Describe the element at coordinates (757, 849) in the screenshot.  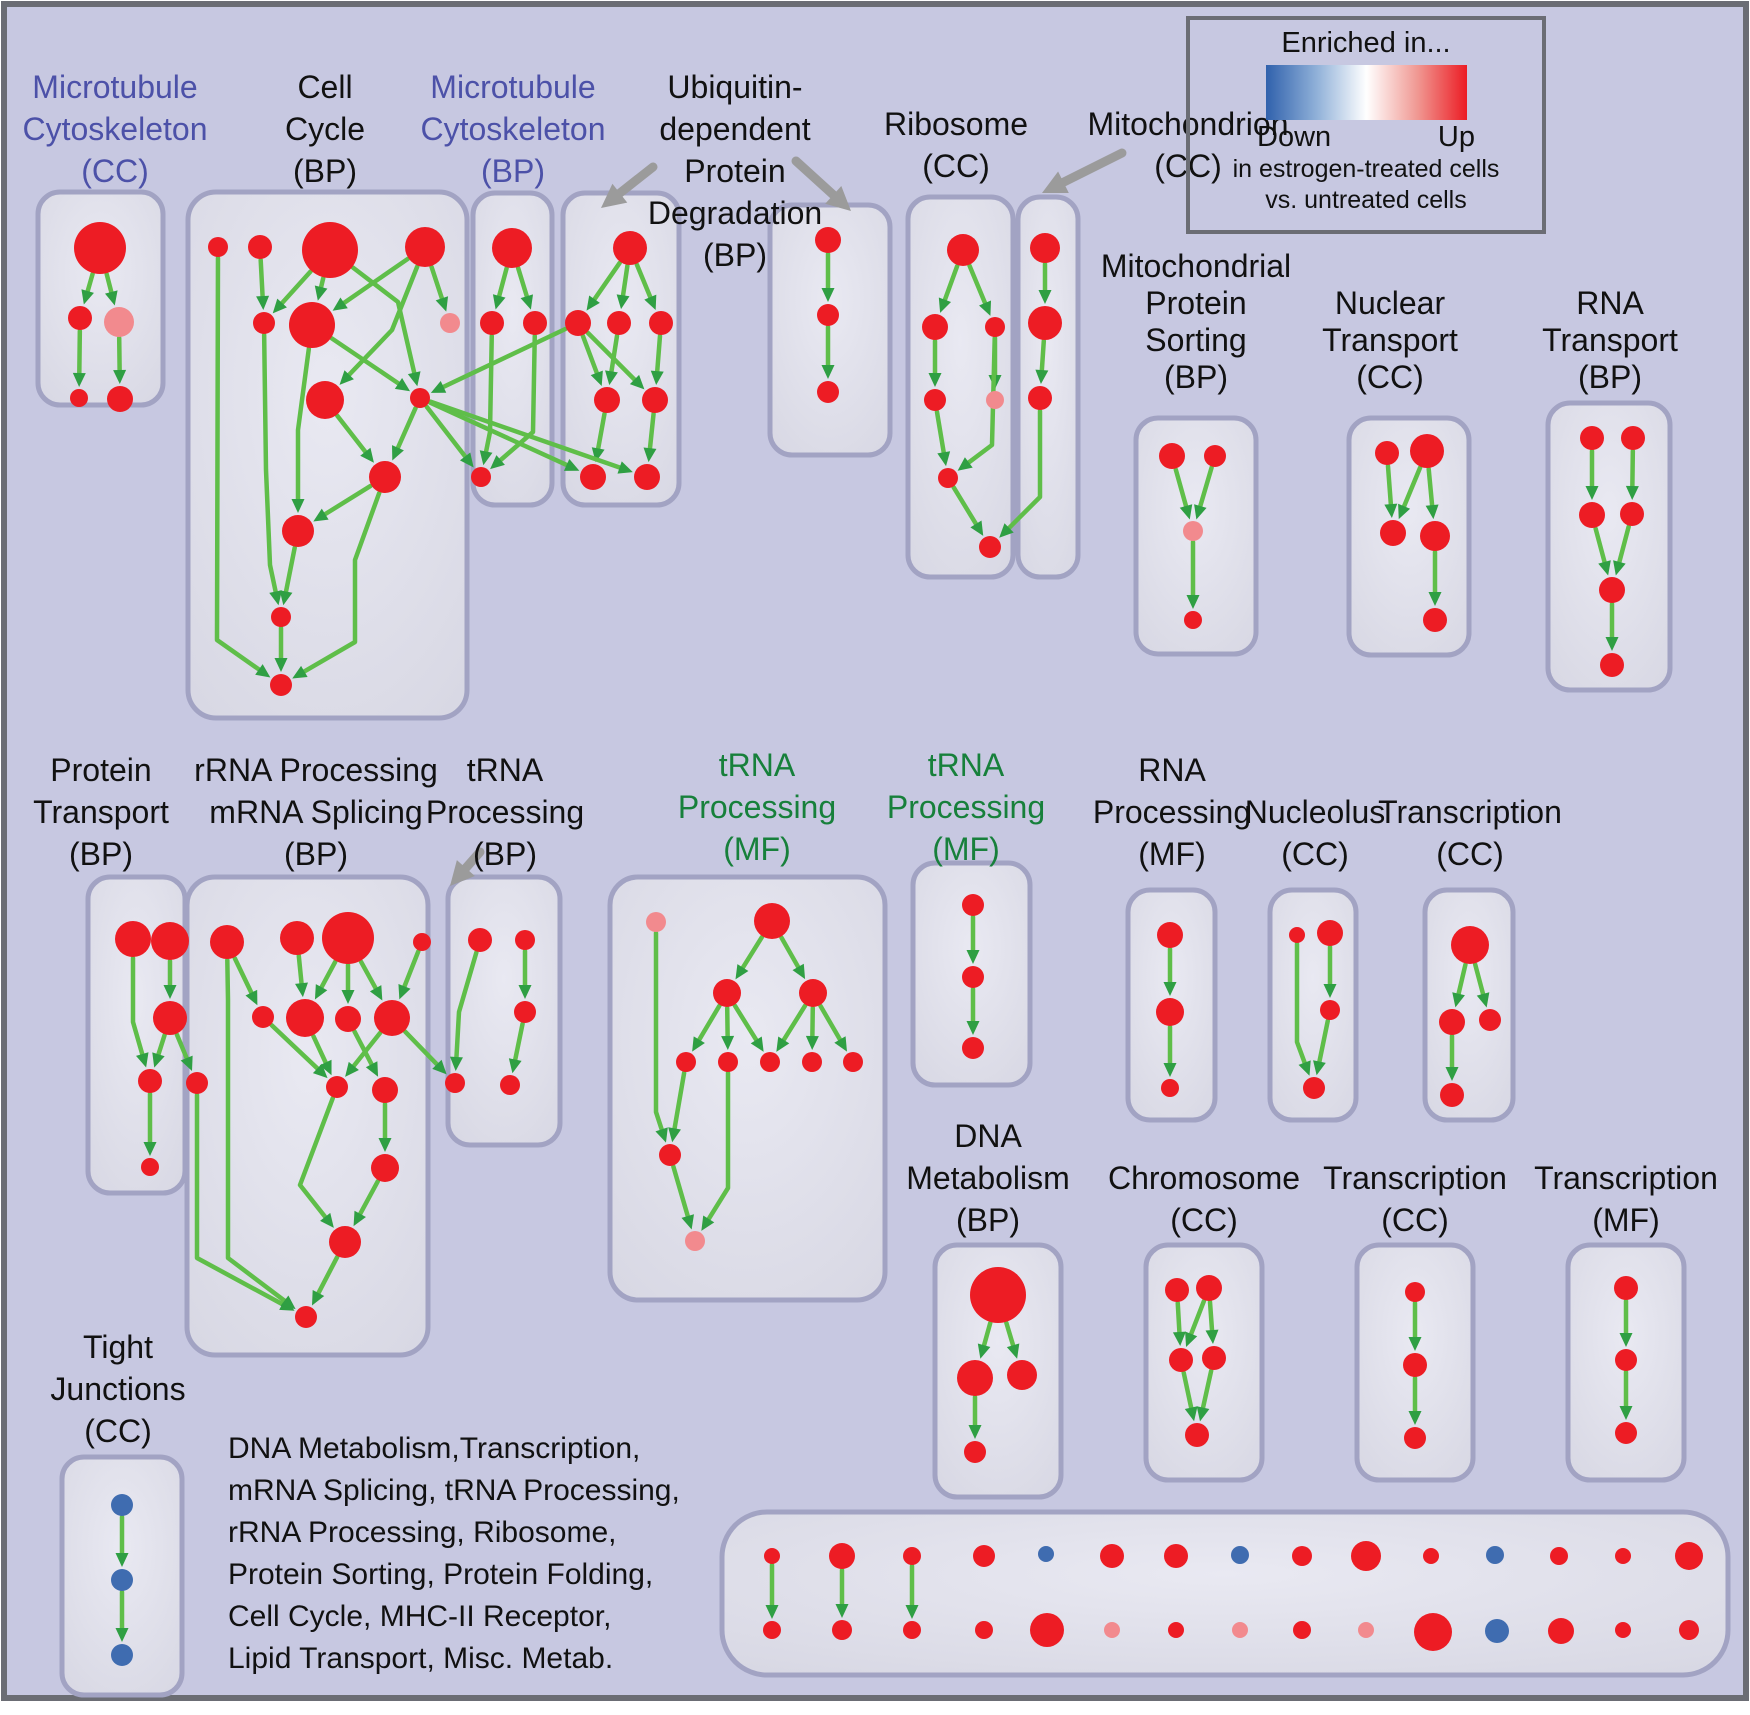
I see `cluster-label-tm1: (MF)` at that location.